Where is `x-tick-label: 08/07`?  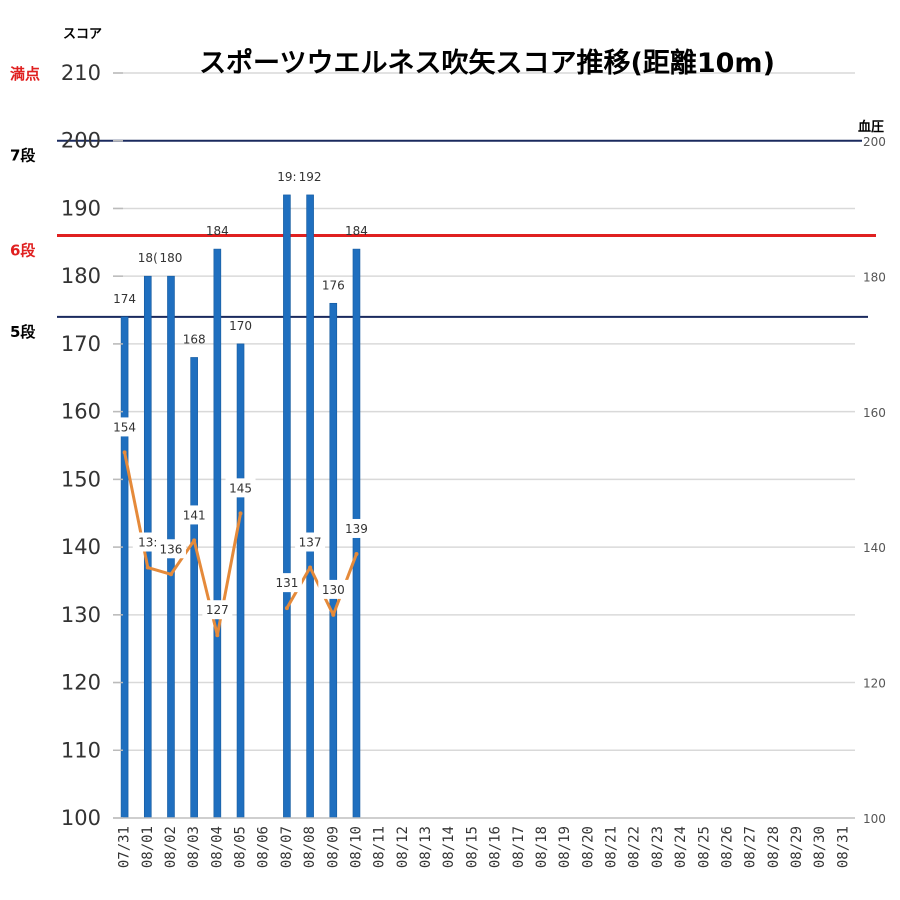
x-tick-label: 08/07 is located at coordinates (287, 847).